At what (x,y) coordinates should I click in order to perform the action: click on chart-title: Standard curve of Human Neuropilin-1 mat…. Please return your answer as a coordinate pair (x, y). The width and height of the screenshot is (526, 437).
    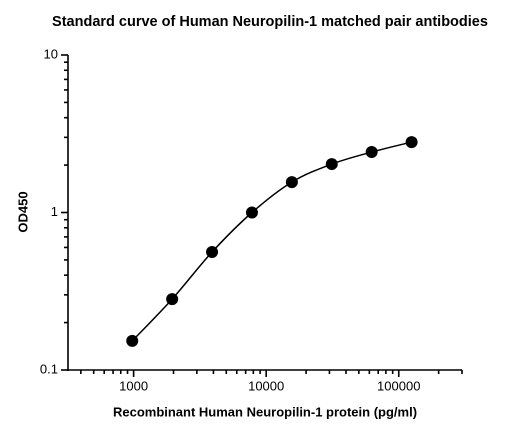
    Looking at the image, I should click on (270, 22).